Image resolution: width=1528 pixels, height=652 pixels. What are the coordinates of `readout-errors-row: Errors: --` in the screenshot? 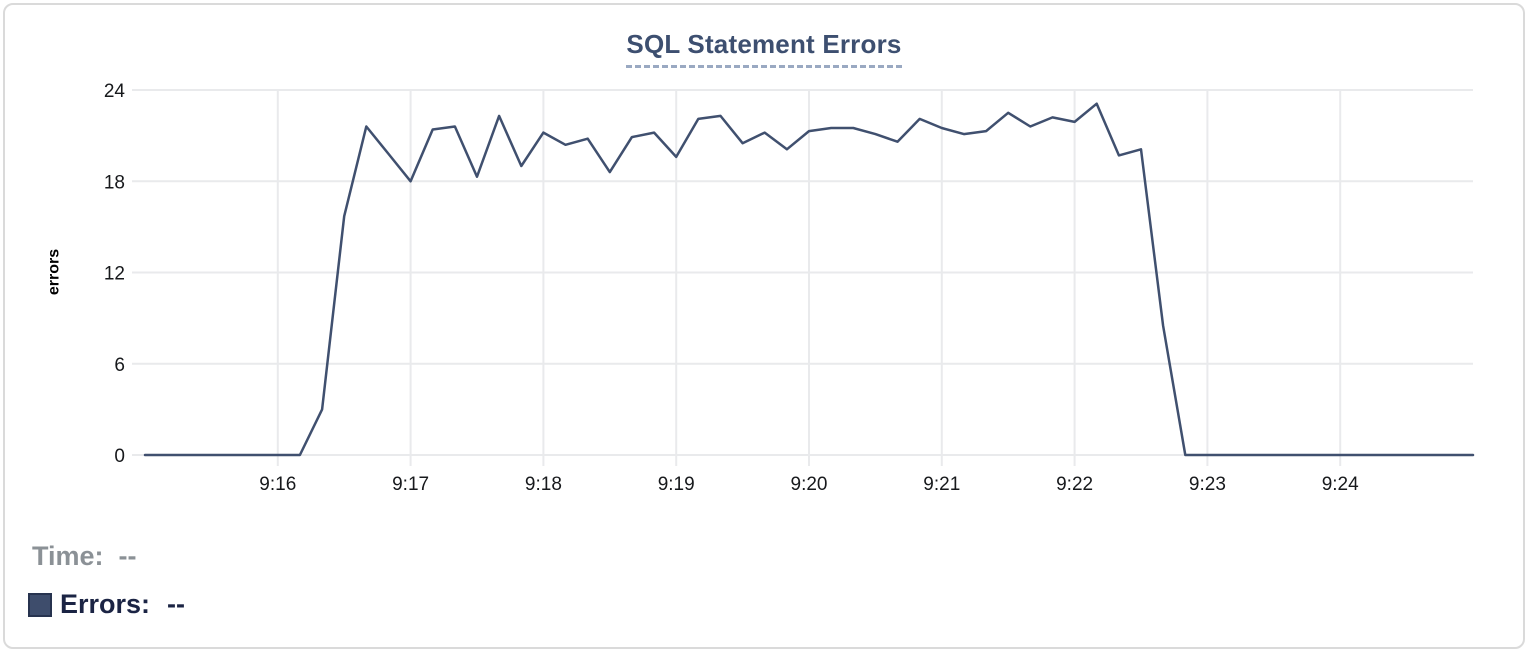 It's located at (106, 604).